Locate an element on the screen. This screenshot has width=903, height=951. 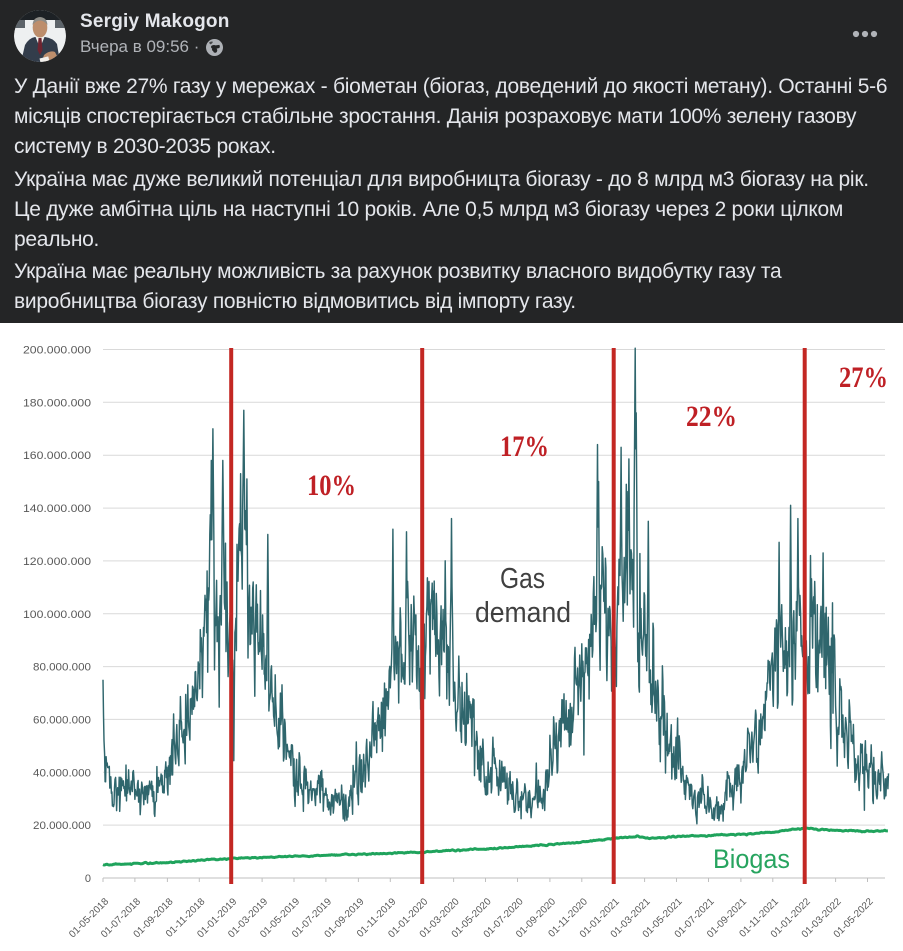
svg-text: 22% is located at coordinates (711, 417).